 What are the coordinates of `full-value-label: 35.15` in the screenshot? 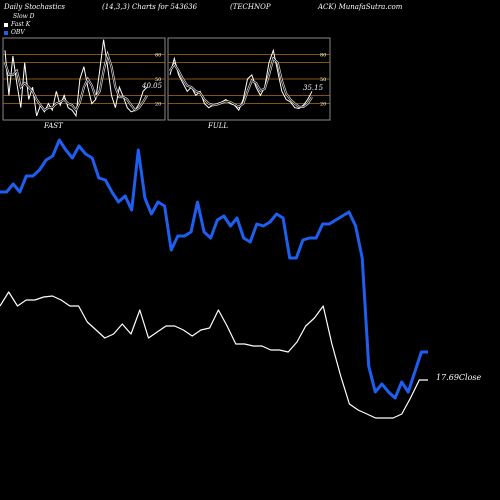 It's located at (313, 88).